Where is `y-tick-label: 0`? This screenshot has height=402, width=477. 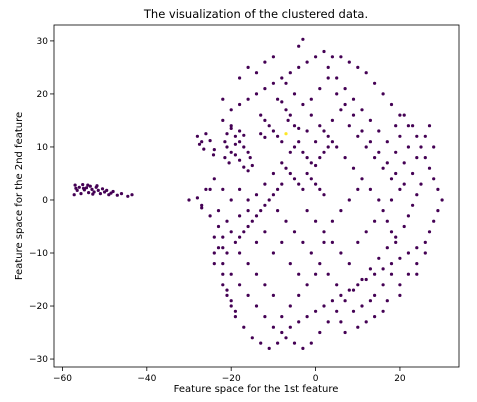
y-tick-label: 0 is located at coordinates (45, 201).